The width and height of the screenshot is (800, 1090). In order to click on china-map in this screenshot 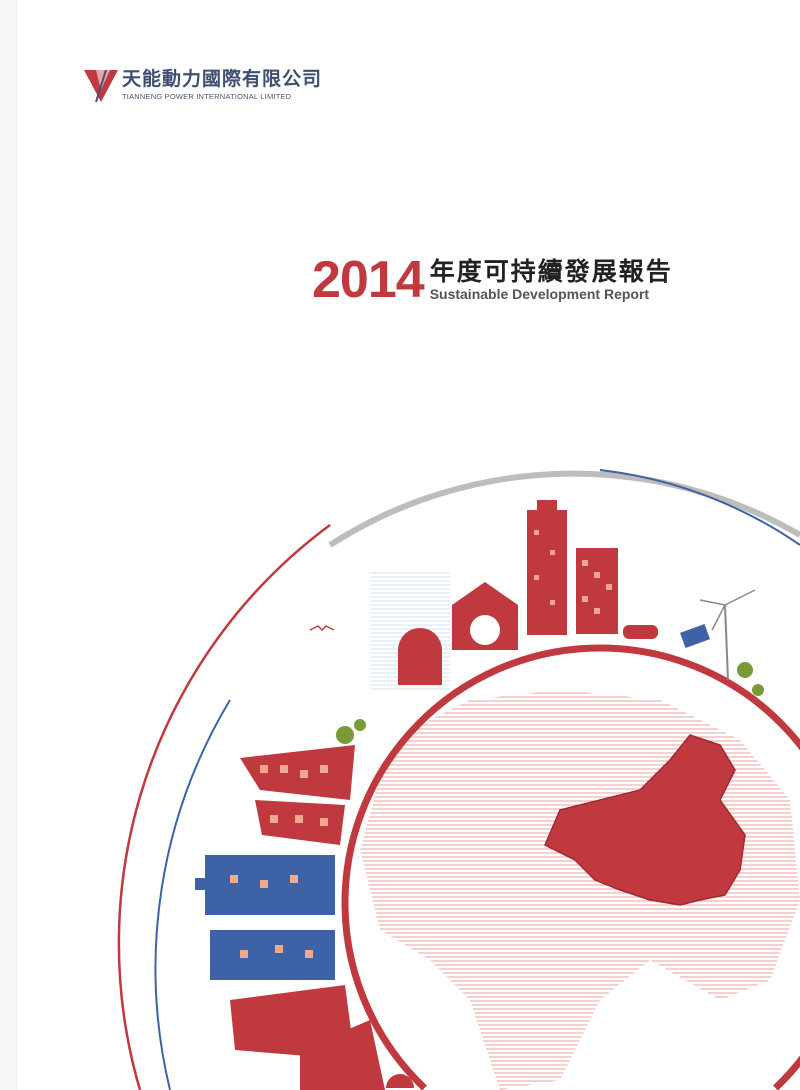, I will do `click(645, 820)`.